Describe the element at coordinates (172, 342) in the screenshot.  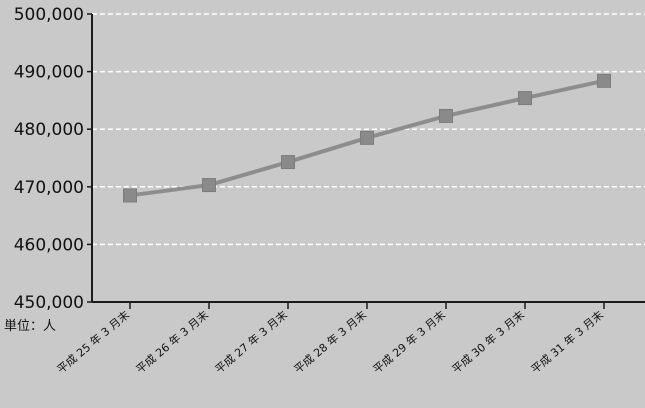
I see `x-tick-label: 平成 26 年 3 月末` at that location.